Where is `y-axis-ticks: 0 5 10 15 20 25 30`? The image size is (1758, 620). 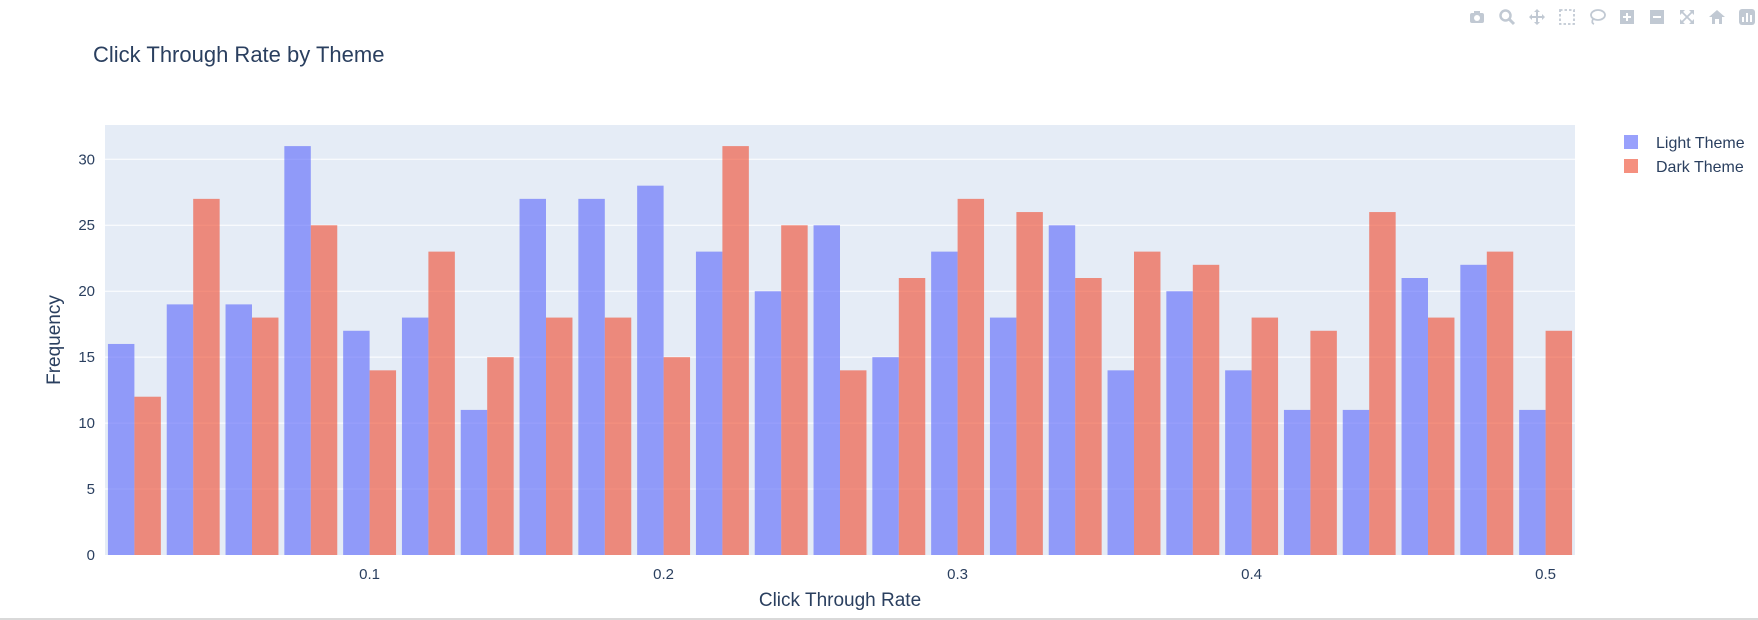 y-axis-ticks: 0 5 10 15 20 25 30 is located at coordinates (86, 357).